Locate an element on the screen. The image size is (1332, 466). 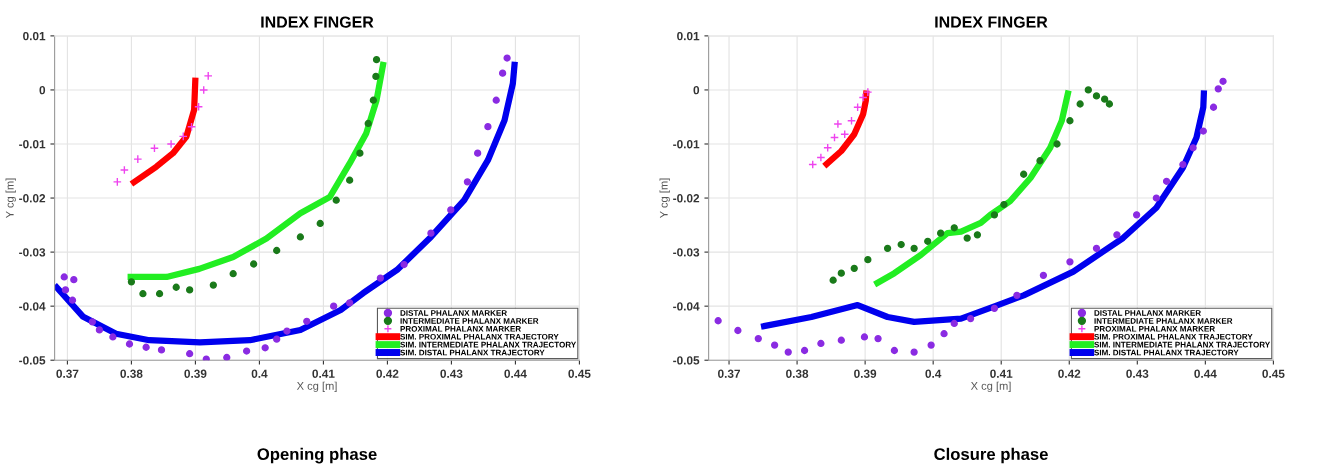
legend-label: SIM. PROXIMAL PHALANX TRAJECTORY is located at coordinates (1173, 336).